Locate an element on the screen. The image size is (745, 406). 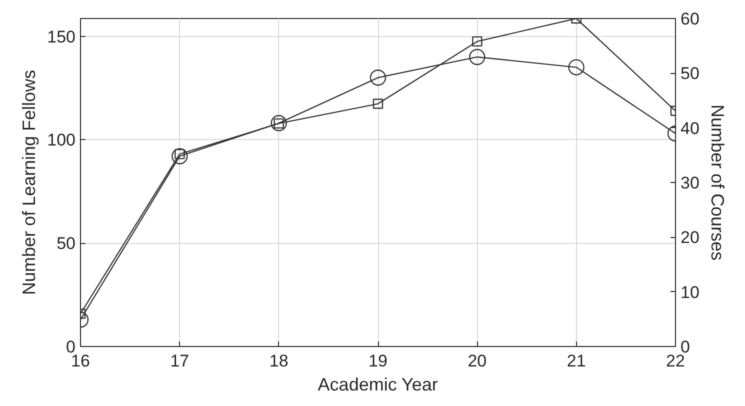
x-tick-label: 17 is located at coordinates (180, 361).